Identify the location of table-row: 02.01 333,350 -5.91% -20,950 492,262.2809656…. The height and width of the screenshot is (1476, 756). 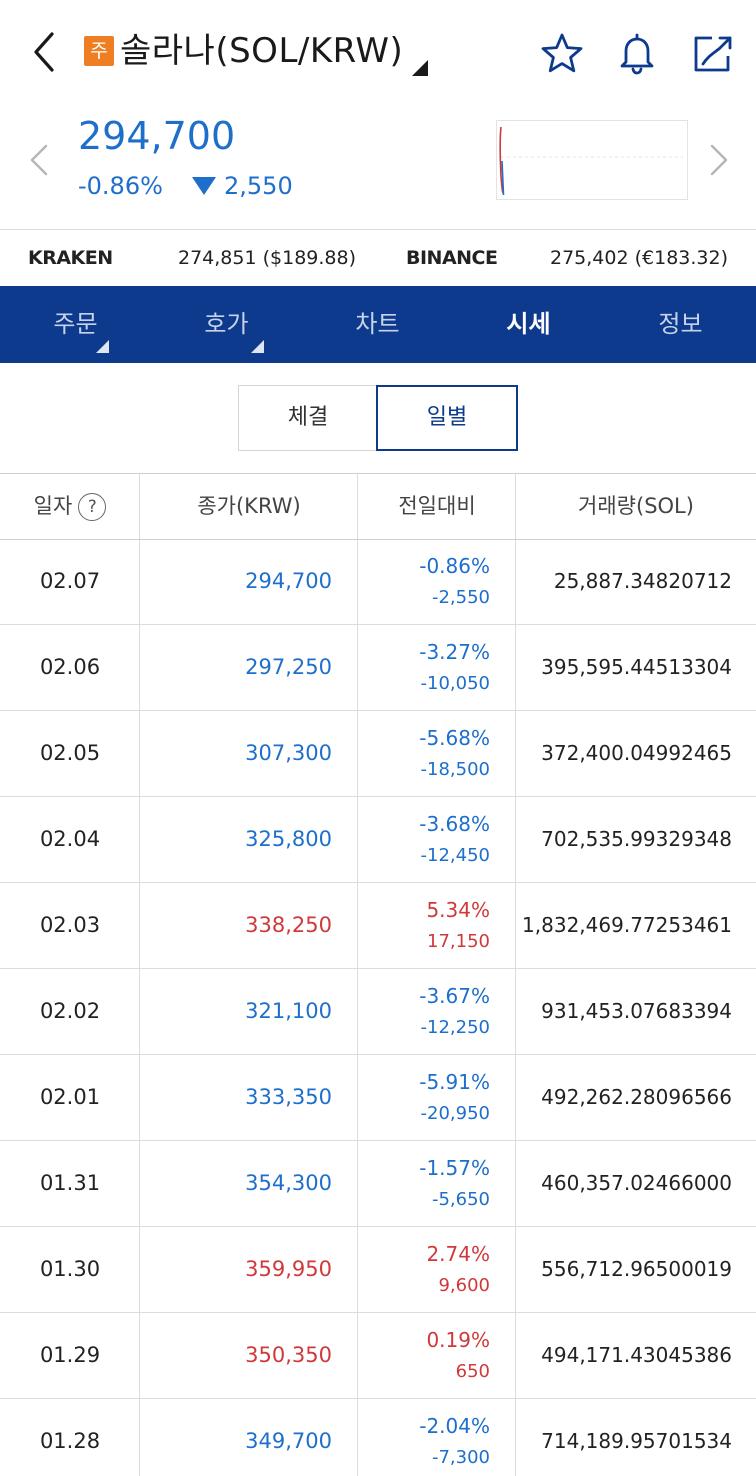
(378, 1097).